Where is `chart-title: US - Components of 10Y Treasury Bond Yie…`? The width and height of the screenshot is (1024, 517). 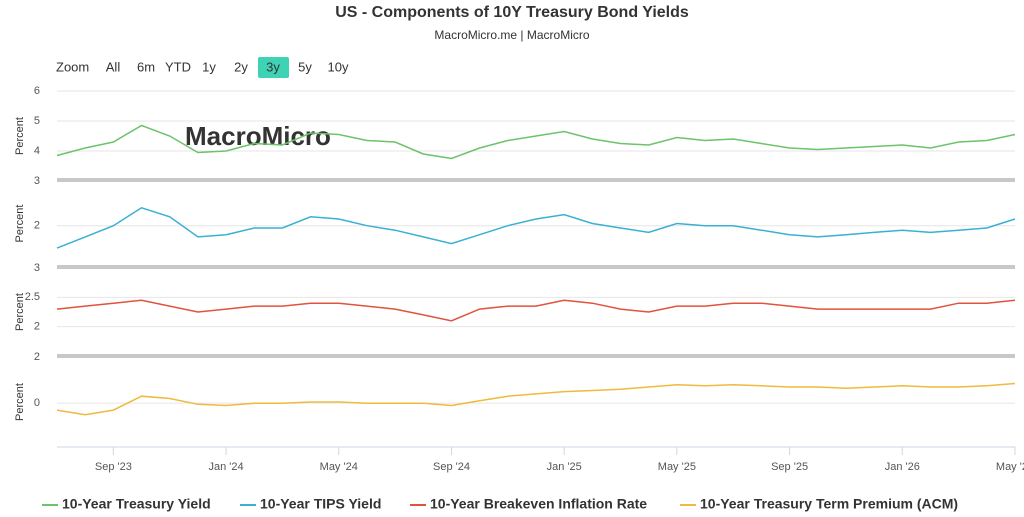 chart-title: US - Components of 10Y Treasury Bond Yie… is located at coordinates (512, 12).